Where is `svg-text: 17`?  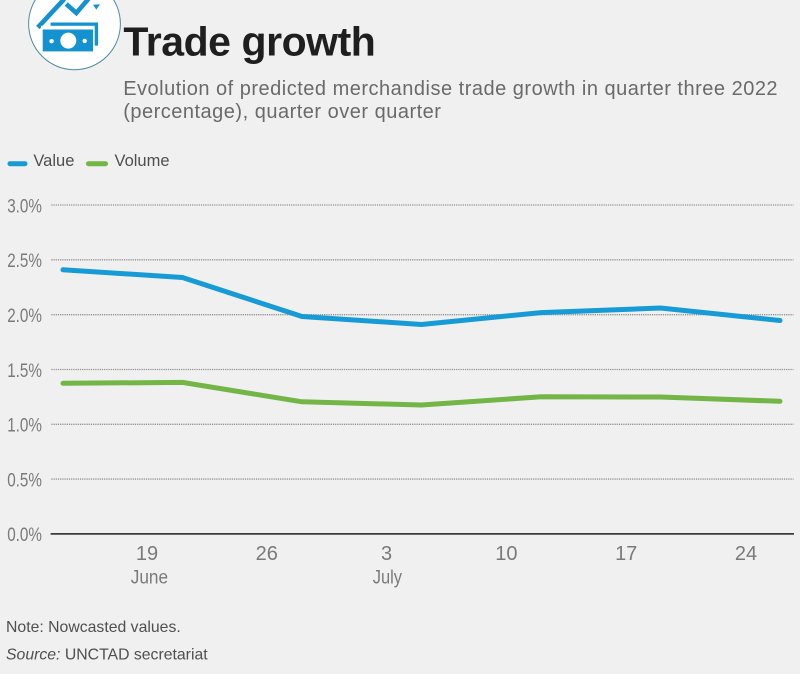
svg-text: 17 is located at coordinates (626, 554).